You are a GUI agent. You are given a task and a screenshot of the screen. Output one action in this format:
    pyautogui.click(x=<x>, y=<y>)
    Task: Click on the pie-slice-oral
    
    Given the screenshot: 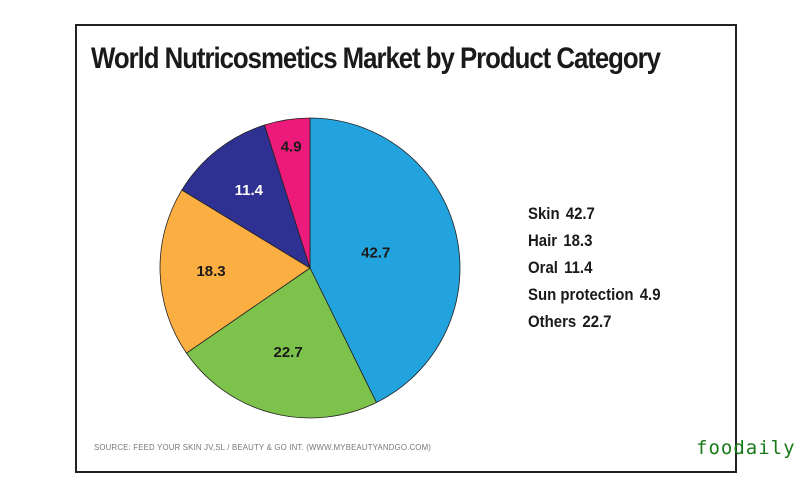 What is the action you would take?
    pyautogui.click(x=246, y=196)
    